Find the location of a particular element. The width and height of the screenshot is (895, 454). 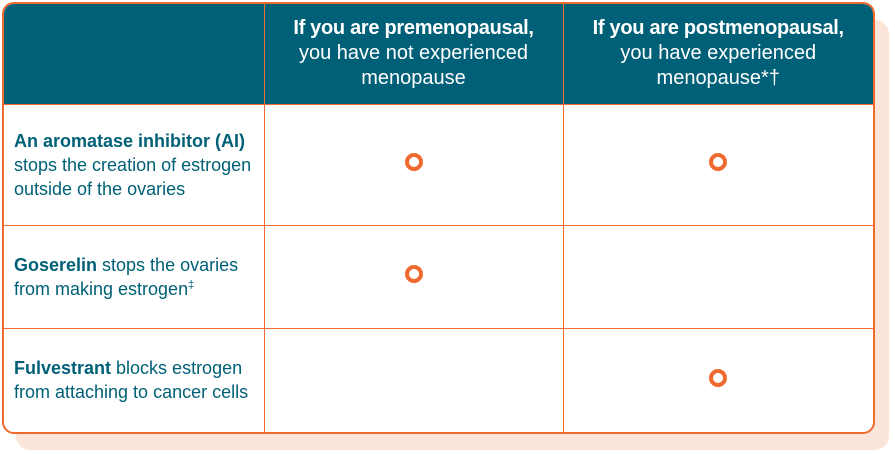

header-premenopausal-bold: If you are premenopausal, is located at coordinates (413, 28).